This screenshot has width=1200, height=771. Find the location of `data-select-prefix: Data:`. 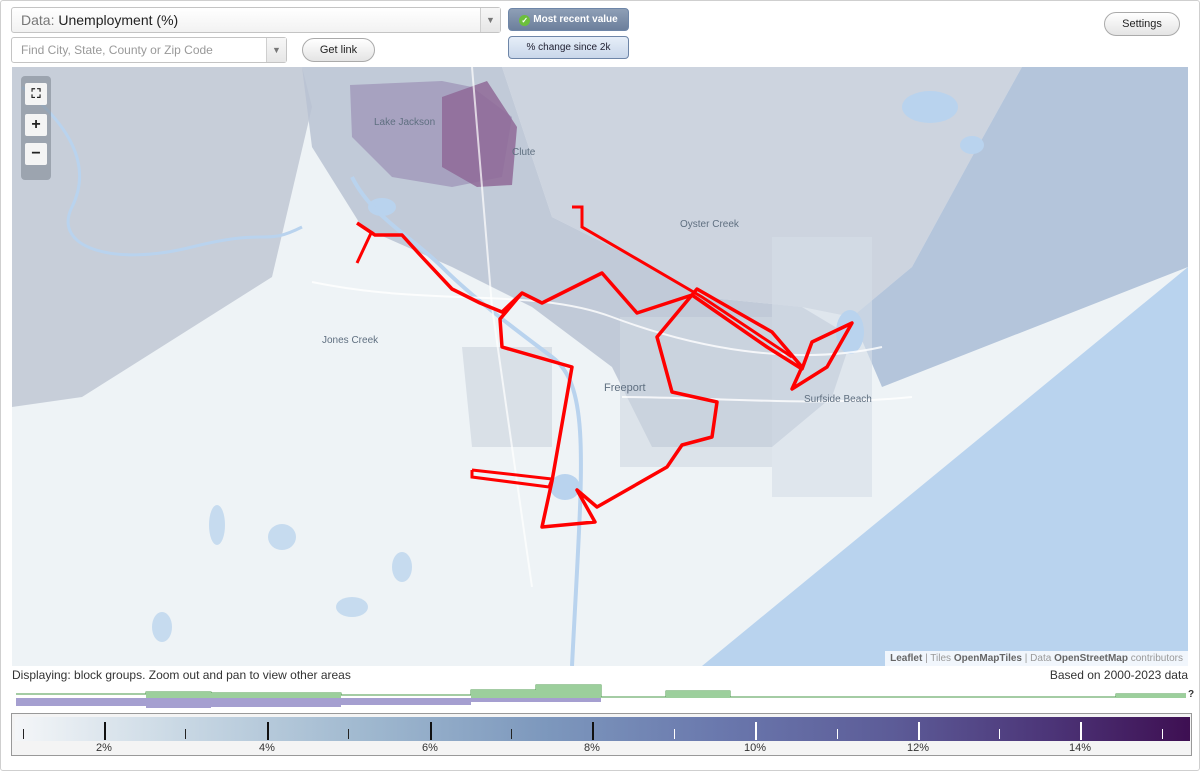

data-select-prefix: Data: is located at coordinates (38, 20).